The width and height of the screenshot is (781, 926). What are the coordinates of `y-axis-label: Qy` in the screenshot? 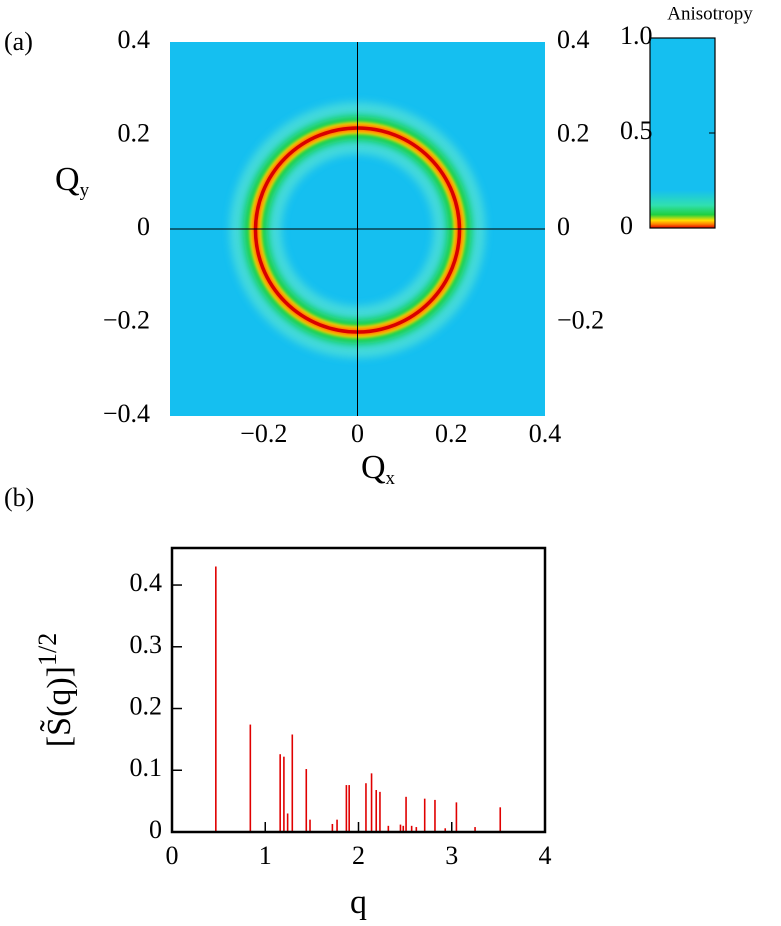 It's located at (72, 181).